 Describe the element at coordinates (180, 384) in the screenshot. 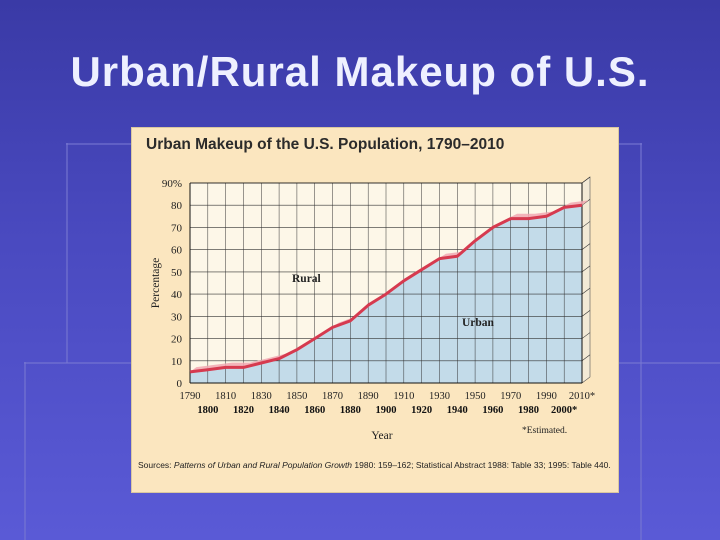

I see `y-tick-label: 0` at that location.